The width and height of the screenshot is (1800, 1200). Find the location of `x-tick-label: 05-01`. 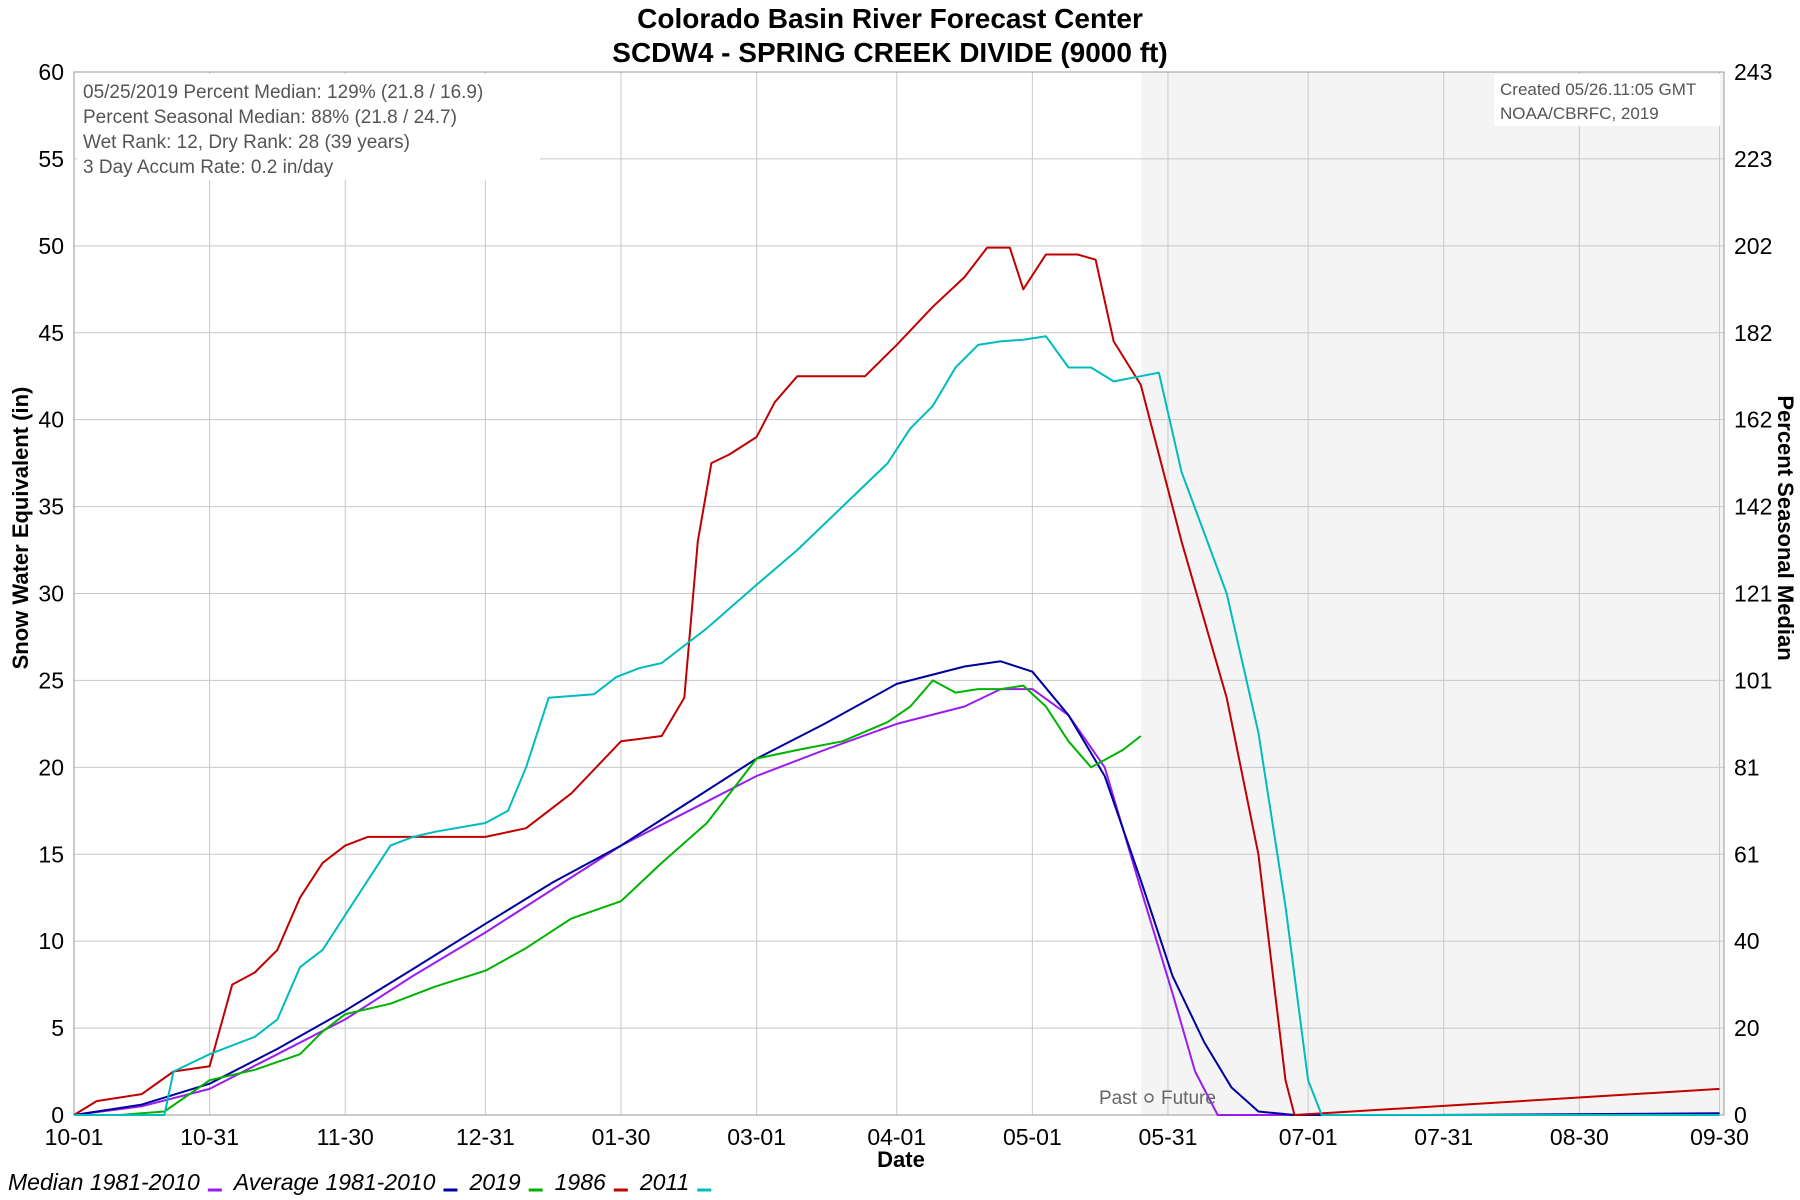

x-tick-label: 05-01 is located at coordinates (1032, 1137).